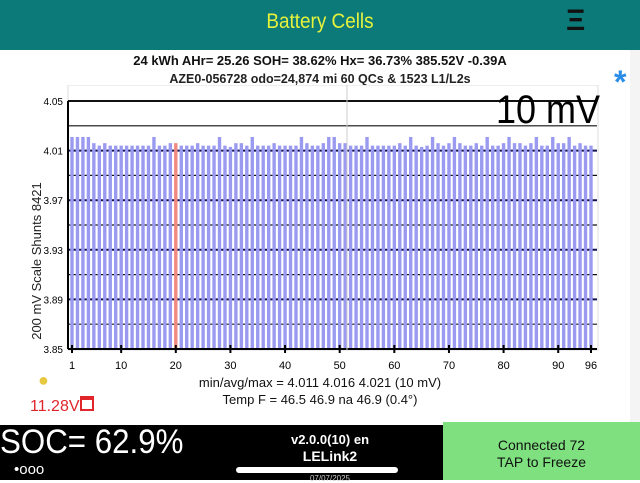 The image size is (640, 483). What do you see at coordinates (576, 20) in the screenshot?
I see `menu-icon: Ξ` at bounding box center [576, 20].